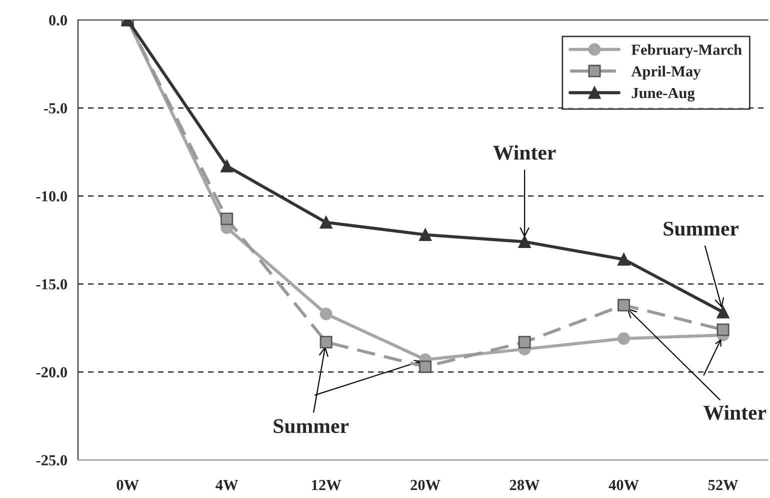  Describe the element at coordinates (58, 20) in the screenshot. I see `y-tick-label: 0.0` at that location.